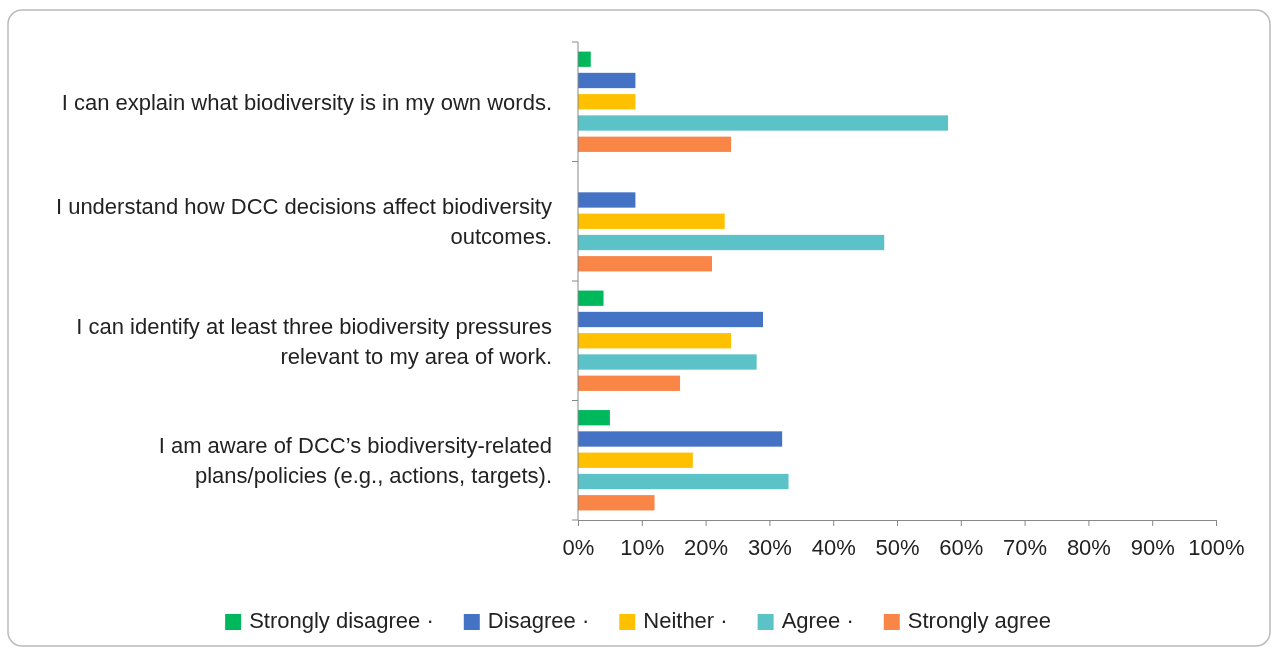 Image resolution: width=1276 pixels, height=652 pixels. Describe the element at coordinates (355, 461) in the screenshot. I see `y-tick-label: I am aware of DCC’s biodiversity-related plans/policies (e.g., actions, targets).` at that location.